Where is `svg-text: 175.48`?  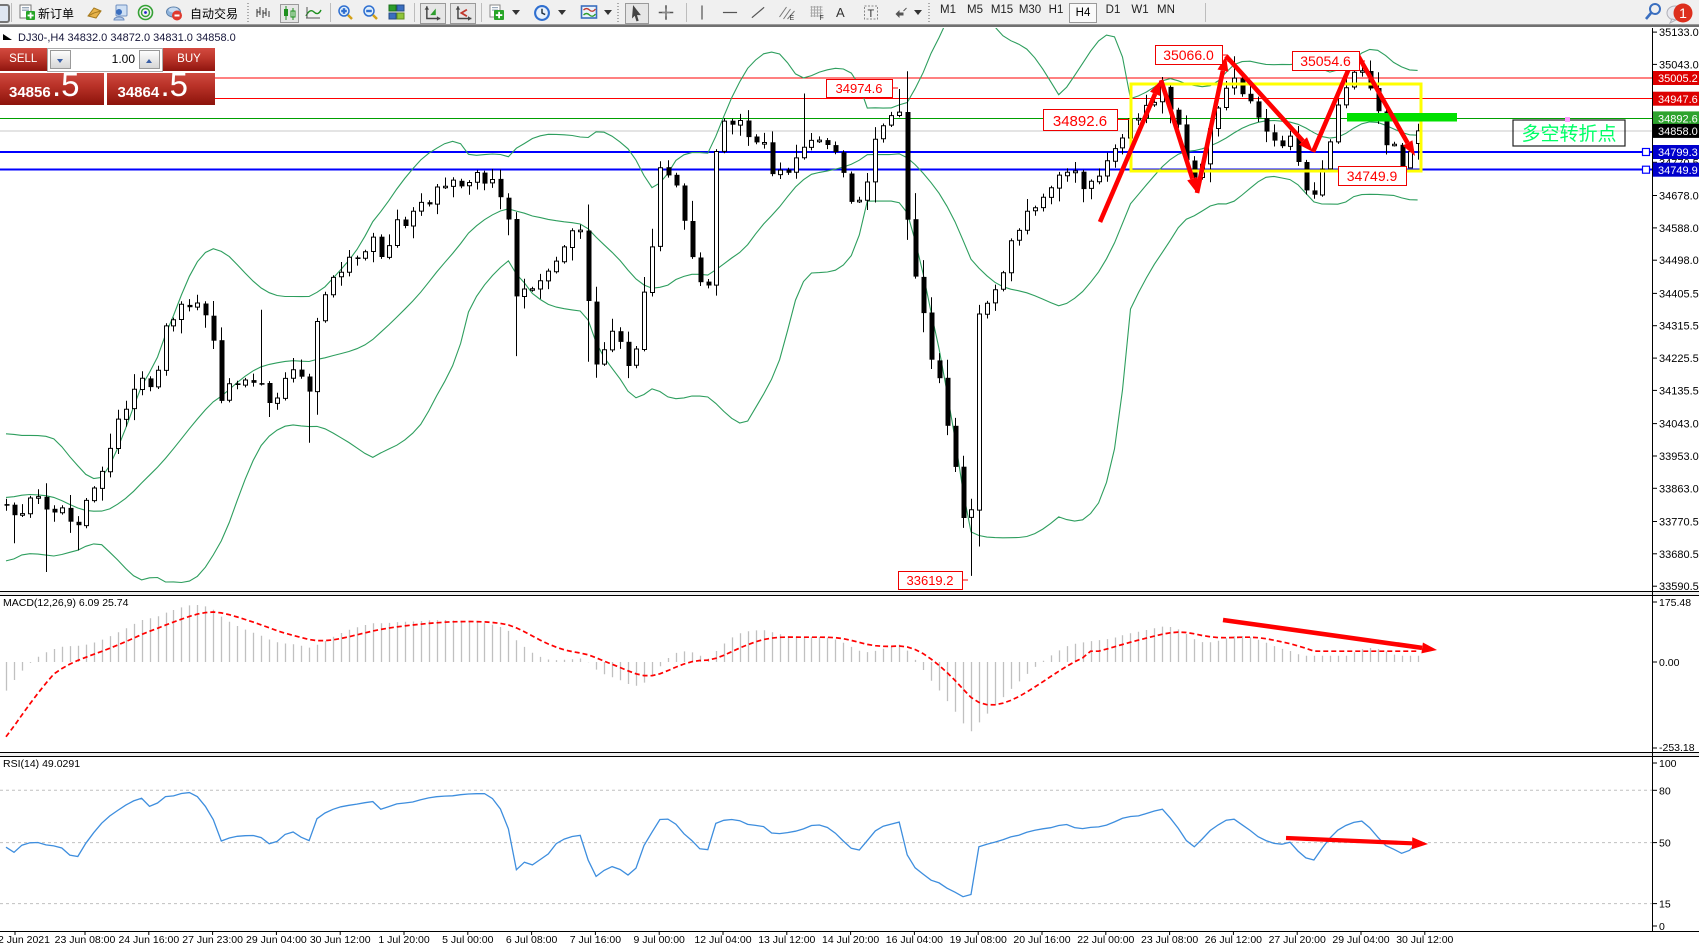
svg-text: 175.48 is located at coordinates (1675, 603).